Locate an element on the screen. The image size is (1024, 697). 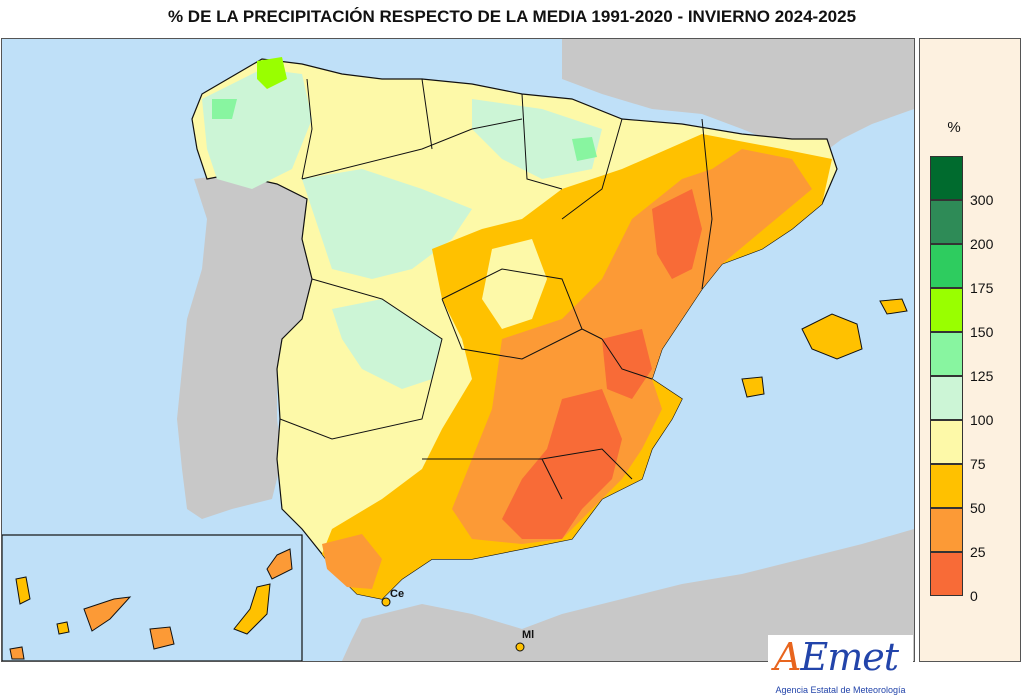
legend-label: 175 is located at coordinates (982, 288).